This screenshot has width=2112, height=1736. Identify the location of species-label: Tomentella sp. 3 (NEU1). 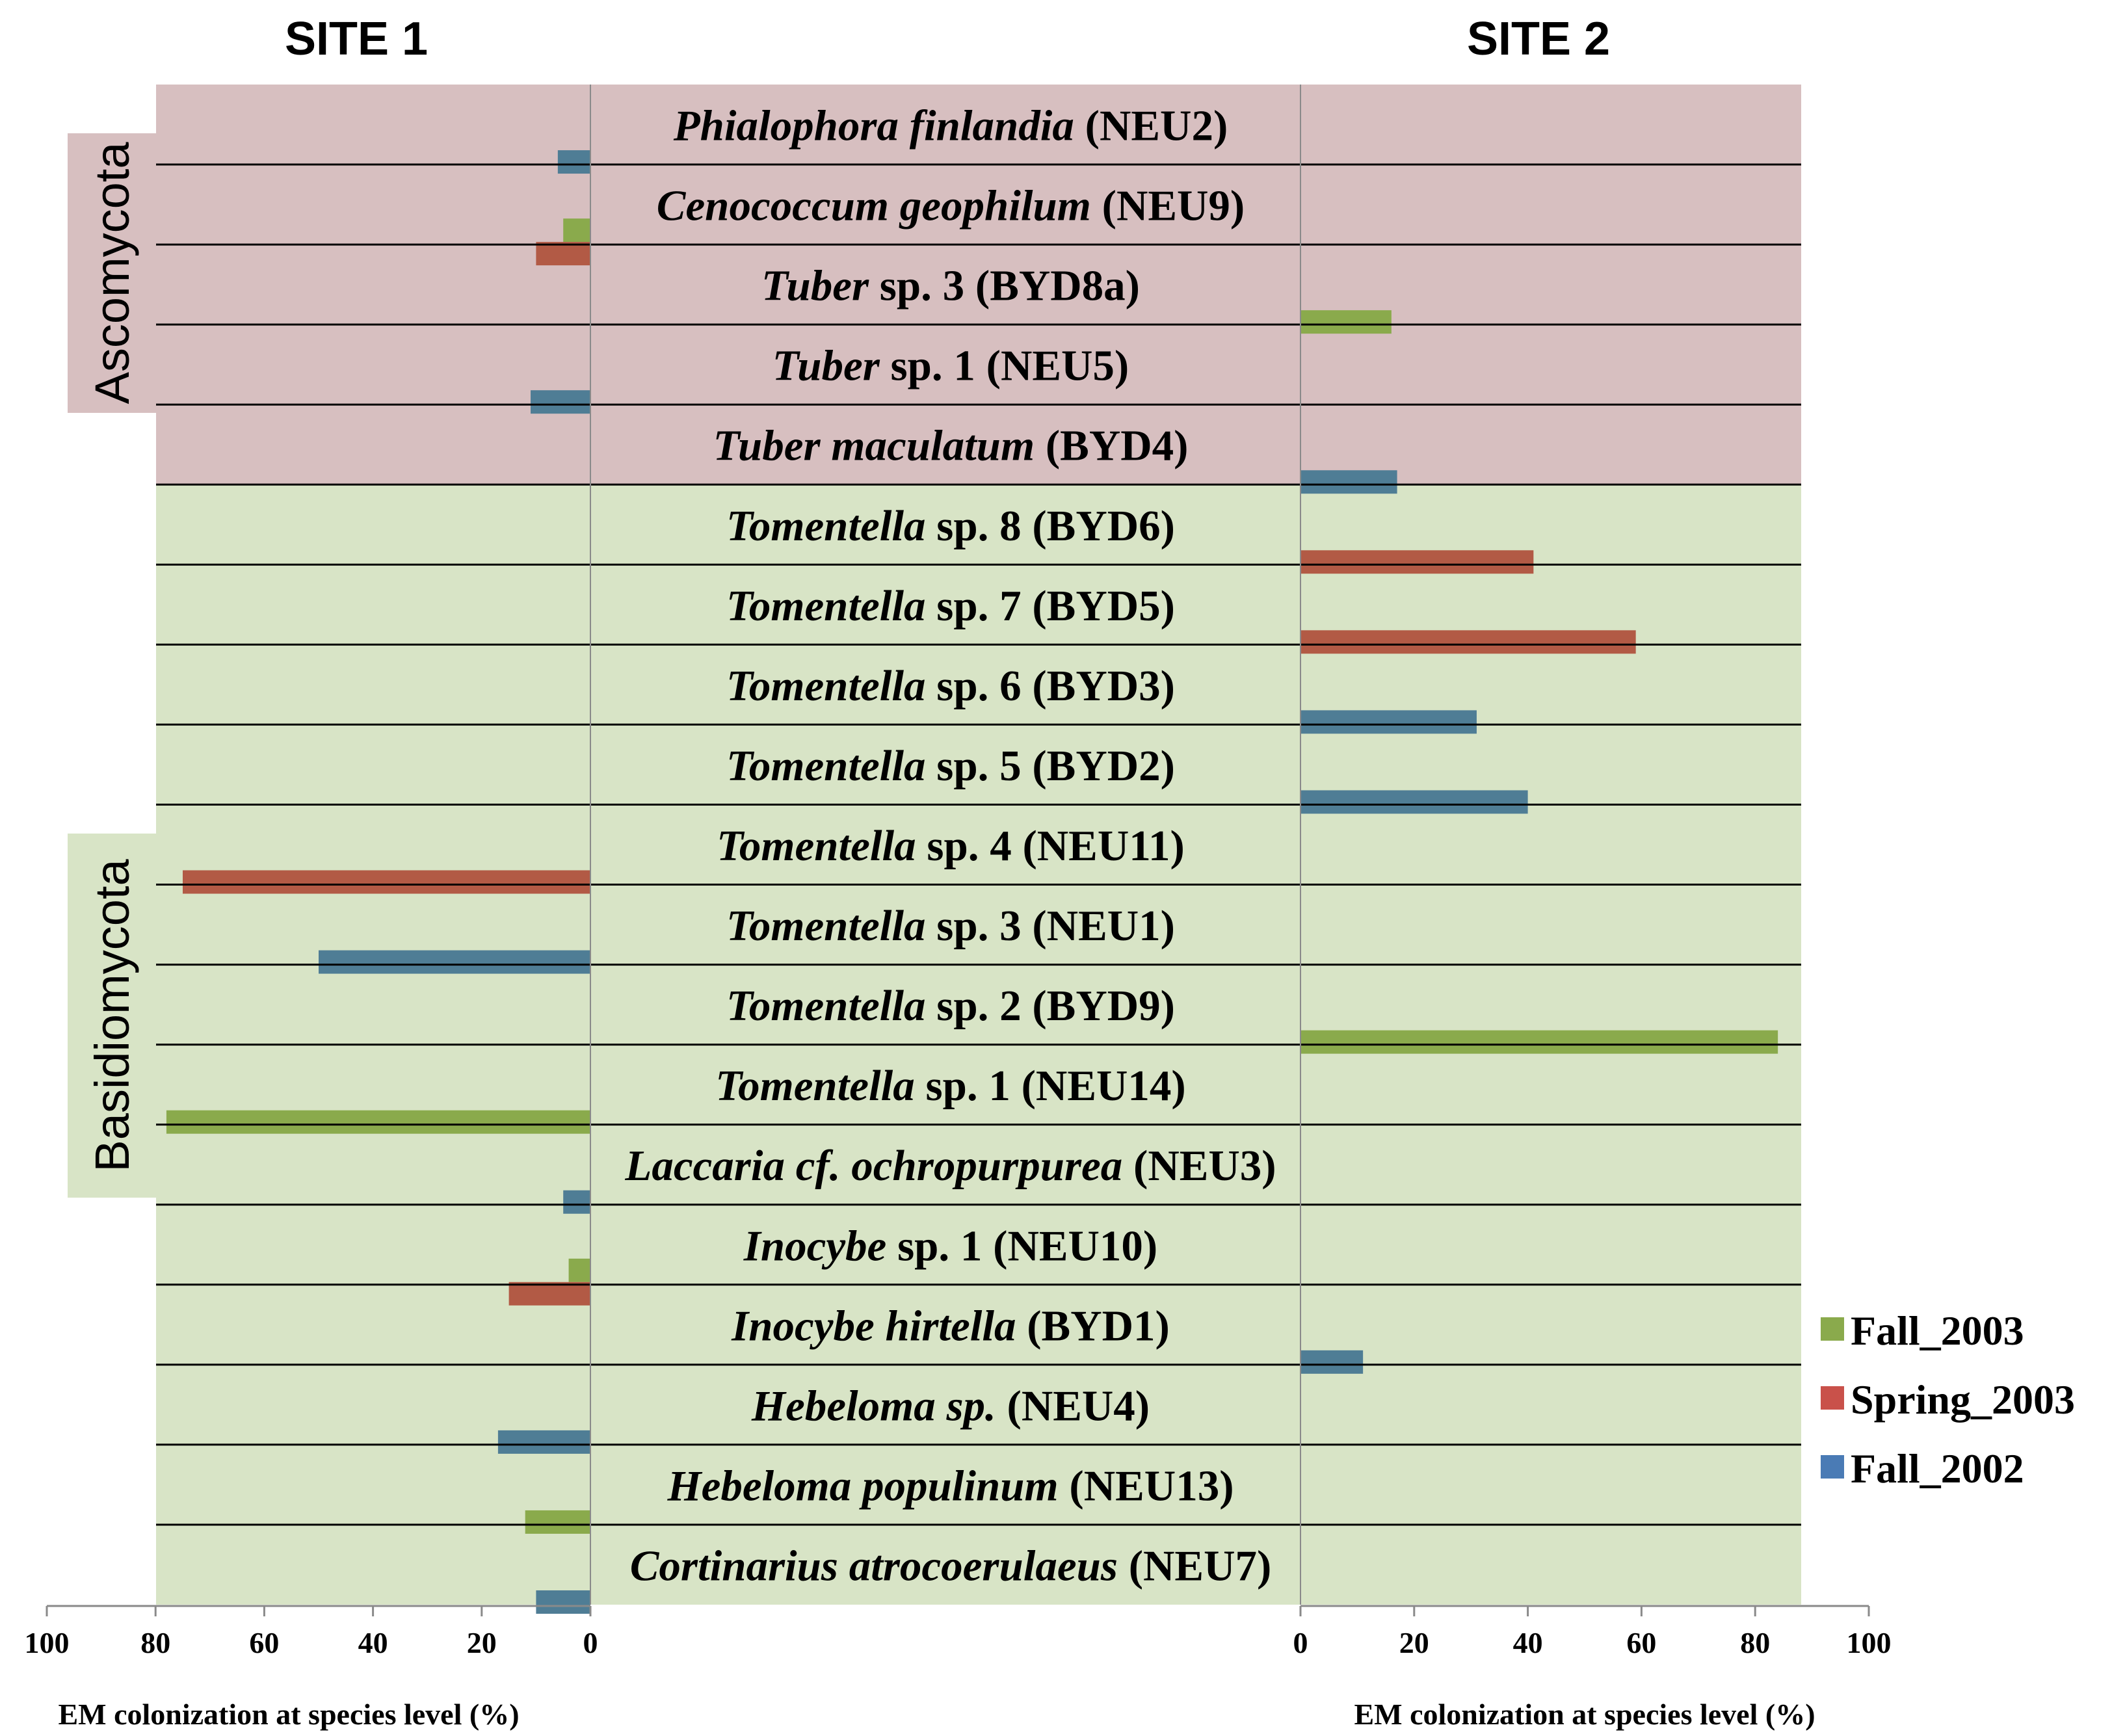
(950, 926).